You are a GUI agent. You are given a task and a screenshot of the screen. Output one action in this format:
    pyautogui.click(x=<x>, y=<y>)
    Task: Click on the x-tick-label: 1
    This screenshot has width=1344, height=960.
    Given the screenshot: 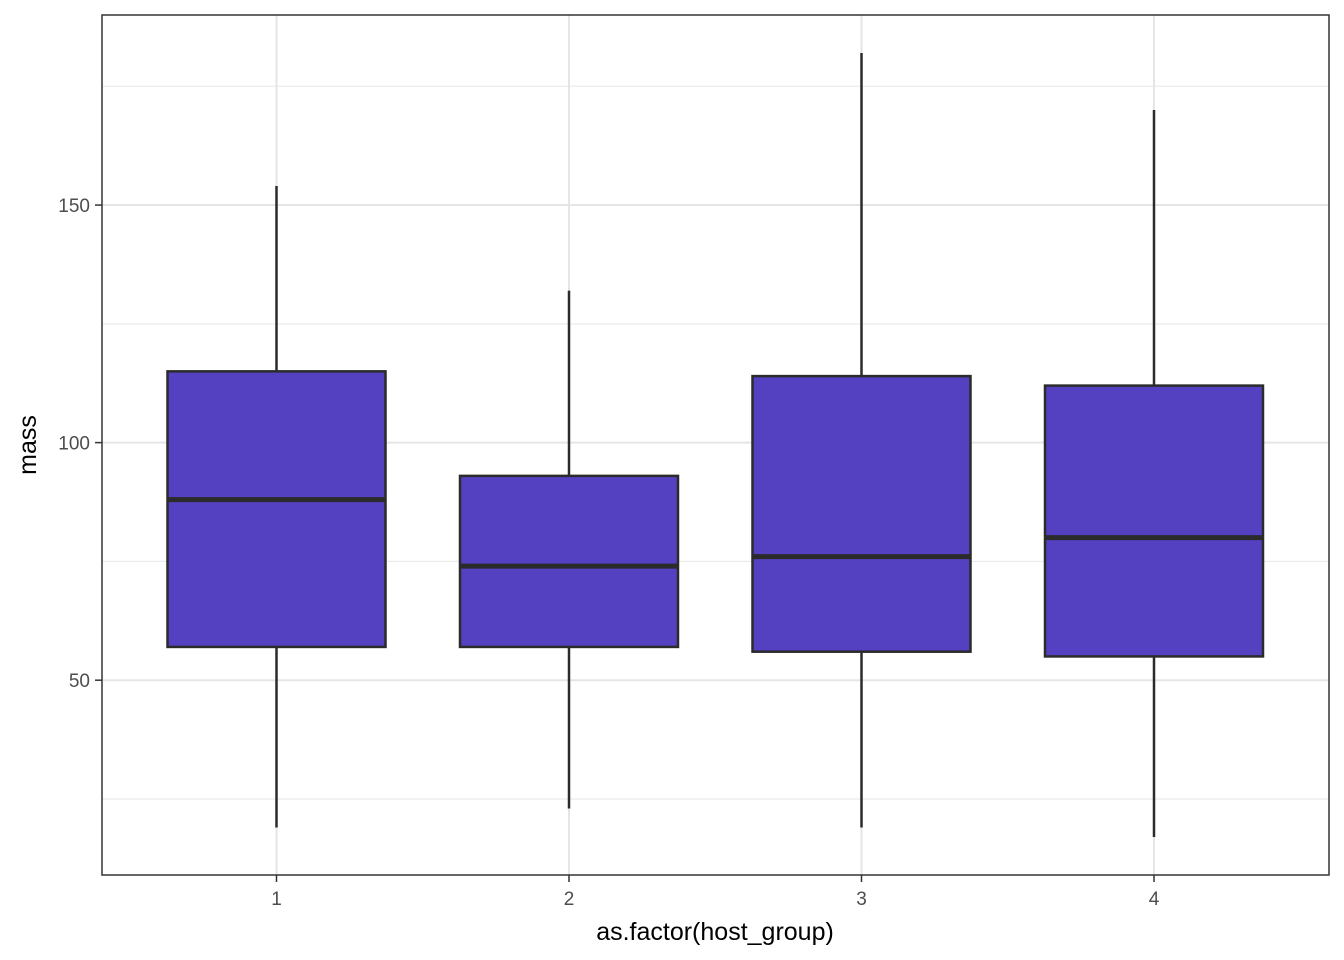 What is the action you would take?
    pyautogui.click(x=276, y=899)
    